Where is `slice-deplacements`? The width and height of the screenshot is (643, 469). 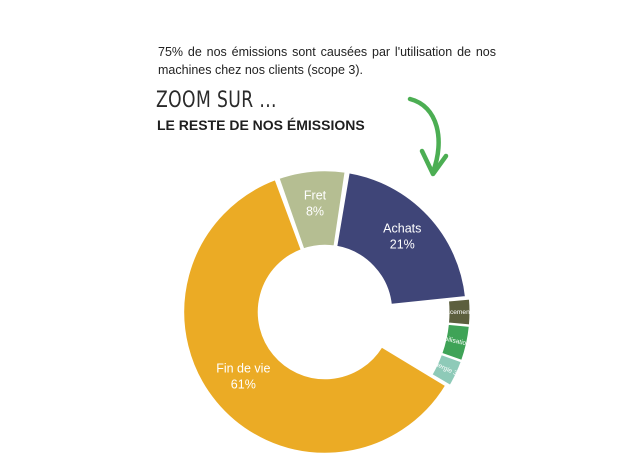
slice-deplacements is located at coordinates (459, 312).